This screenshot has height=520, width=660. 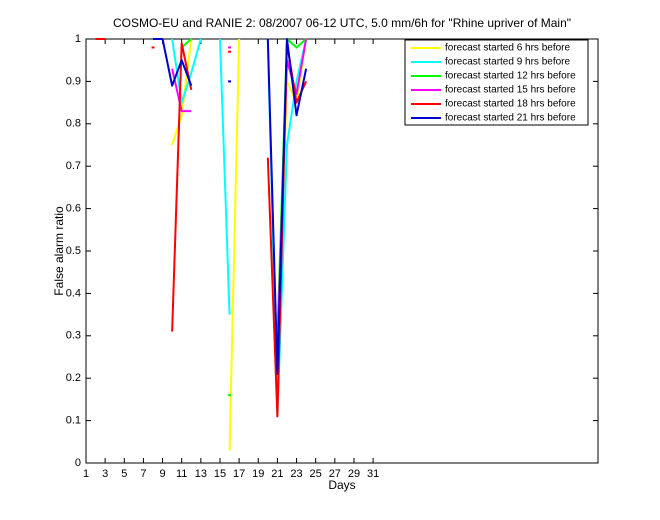 I want to click on y-axis-label: False alarm ratio, so click(x=59, y=251).